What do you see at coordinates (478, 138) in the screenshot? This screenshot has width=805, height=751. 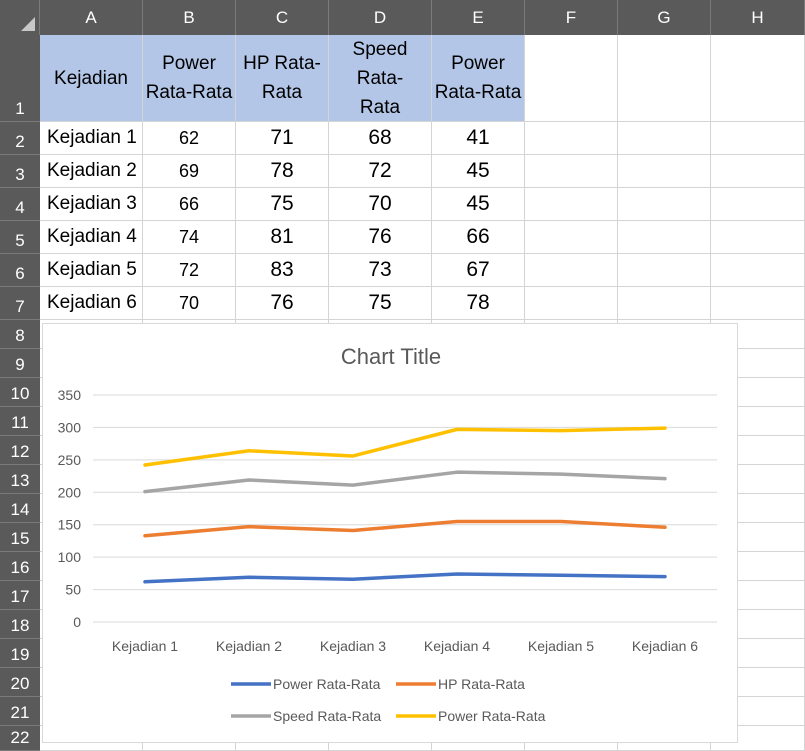 I see `table-data-cell: 41` at bounding box center [478, 138].